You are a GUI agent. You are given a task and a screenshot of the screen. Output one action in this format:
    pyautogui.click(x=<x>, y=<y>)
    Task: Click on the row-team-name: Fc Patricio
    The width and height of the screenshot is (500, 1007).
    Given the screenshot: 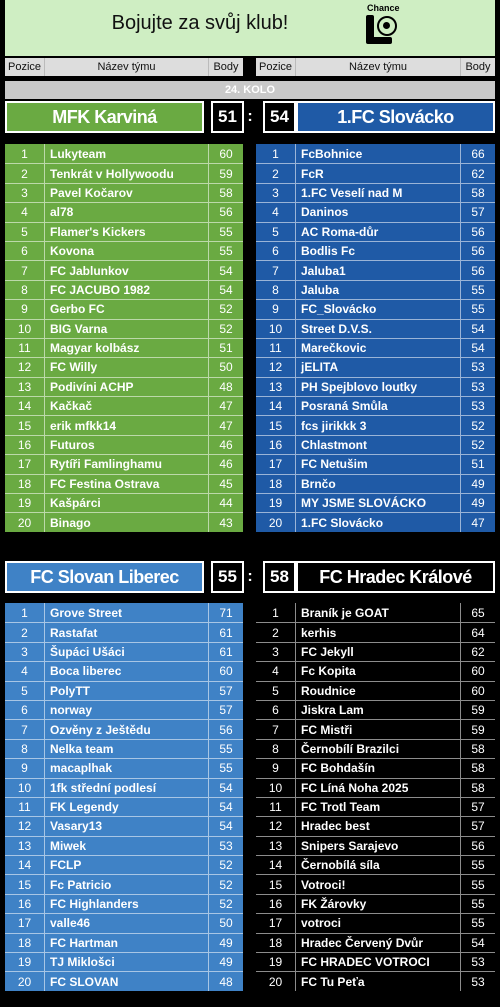 What is the action you would take?
    pyautogui.click(x=127, y=884)
    